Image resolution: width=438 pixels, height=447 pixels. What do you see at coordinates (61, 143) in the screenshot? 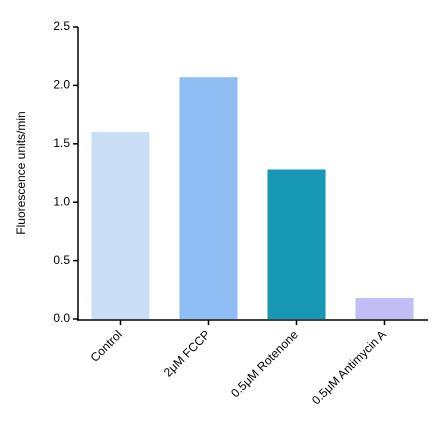
I see `y-tick-label: 1.5` at bounding box center [61, 143].